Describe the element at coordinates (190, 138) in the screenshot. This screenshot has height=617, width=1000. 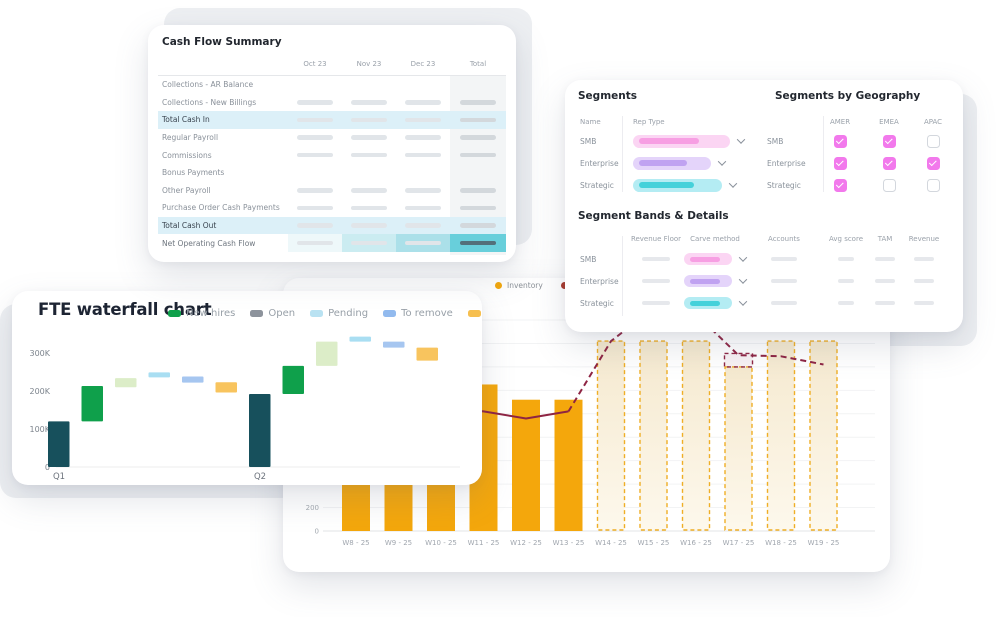
I see `row-label: Regular Payroll` at that location.